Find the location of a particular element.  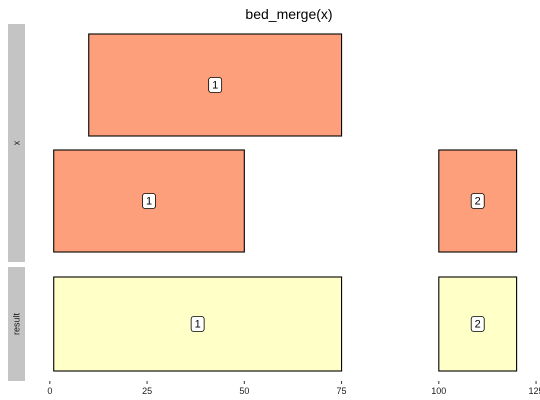

facet-strips: x result is located at coordinates (16, 202).